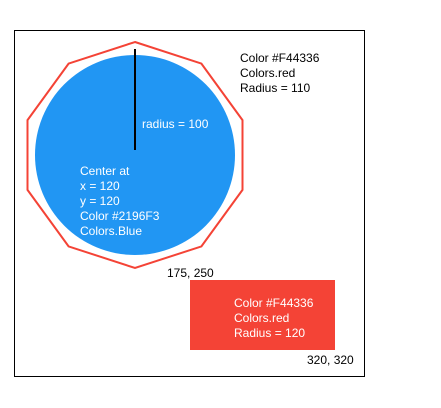  I want to click on circle-x-label: x = 120, so click(100, 186).